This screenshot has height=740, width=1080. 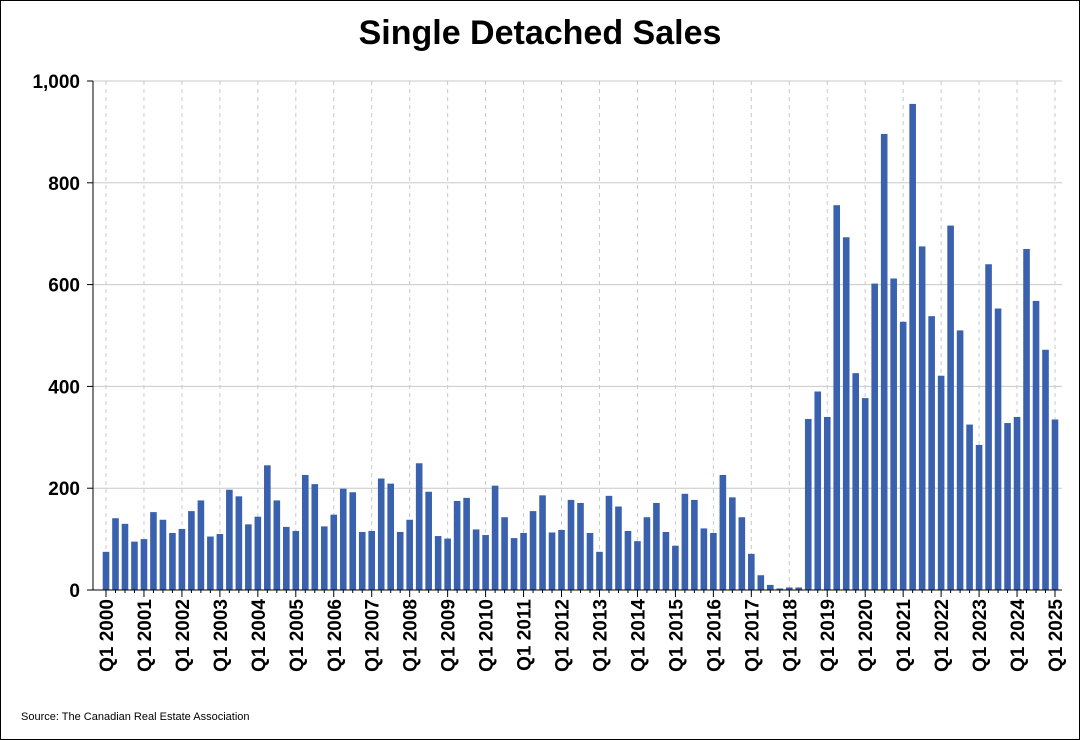 What do you see at coordinates (64, 489) in the screenshot?
I see `y-tick-label: 200` at bounding box center [64, 489].